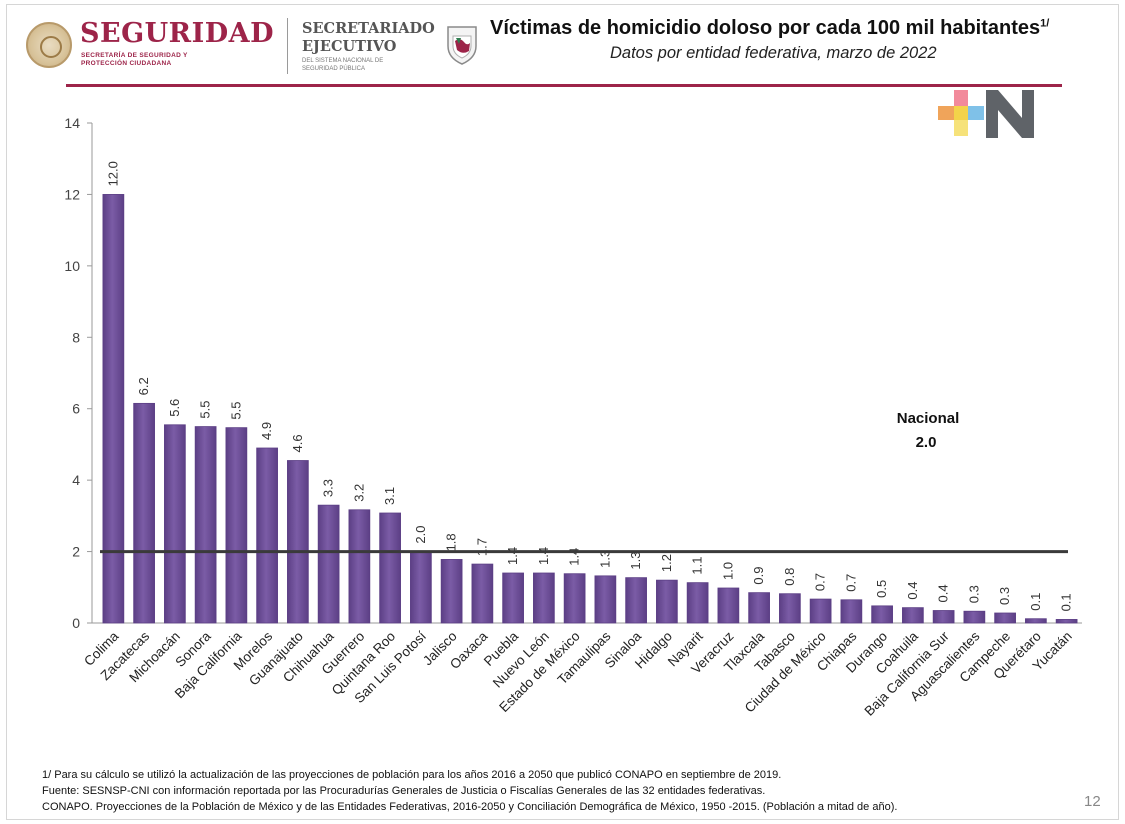 This screenshot has width=1125, height=824. What do you see at coordinates (881, 589) in the screenshot?
I see `data-label: 0.5` at bounding box center [881, 589].